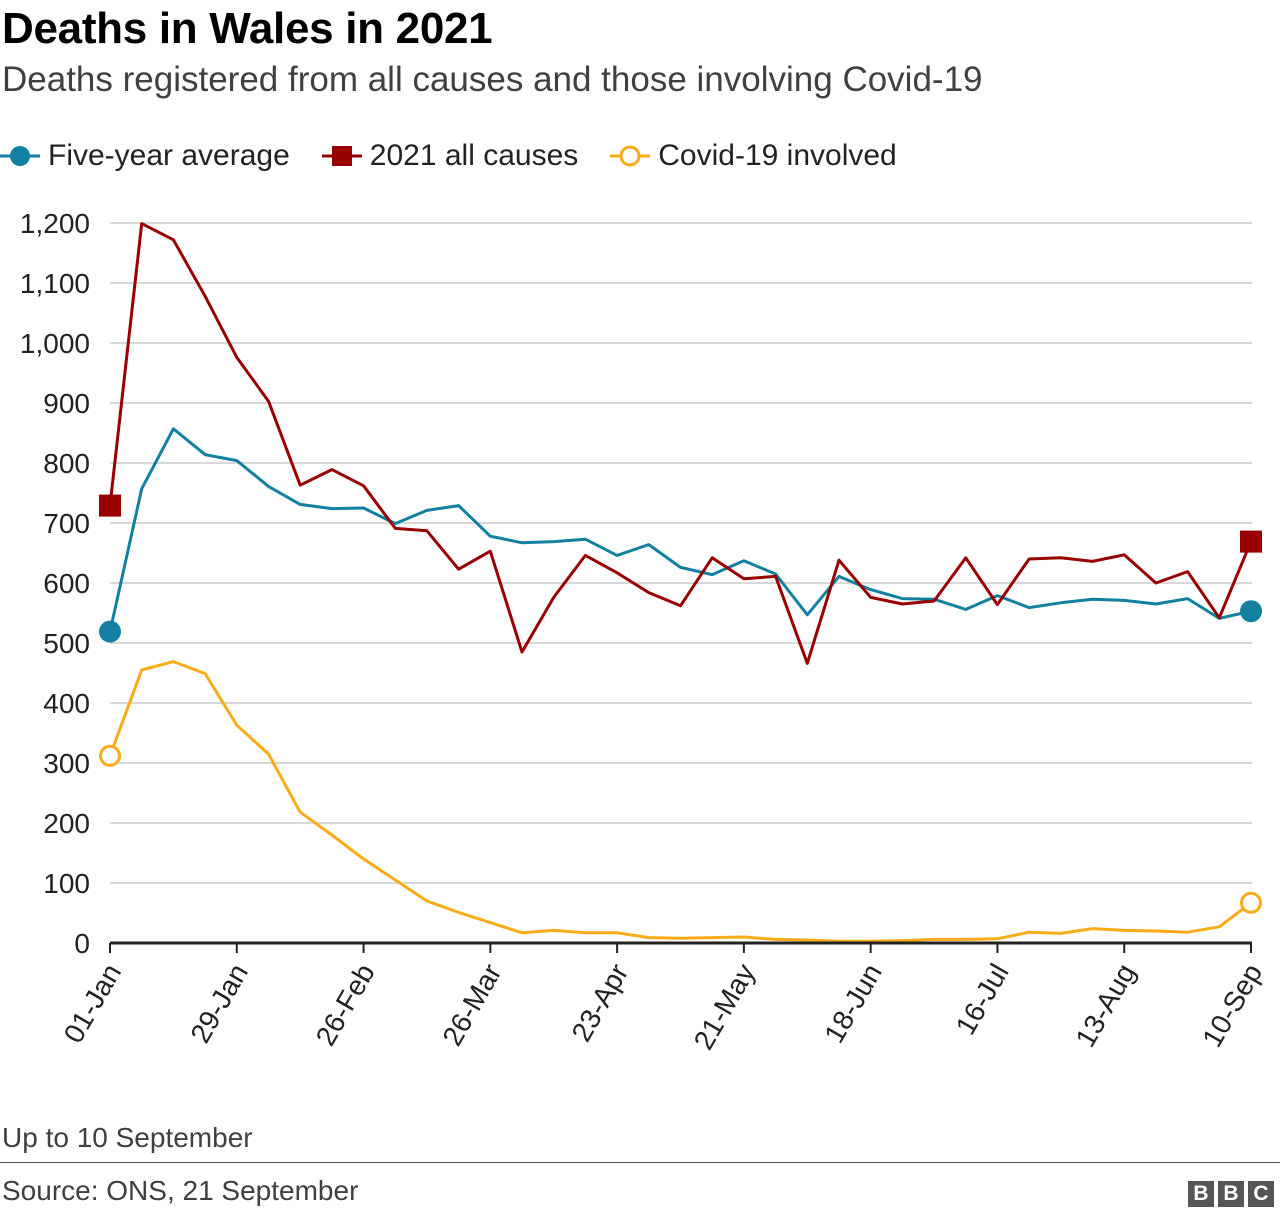 The width and height of the screenshot is (1280, 1218). What do you see at coordinates (66, 643) in the screenshot?
I see `y-tick-label: 500` at bounding box center [66, 643].